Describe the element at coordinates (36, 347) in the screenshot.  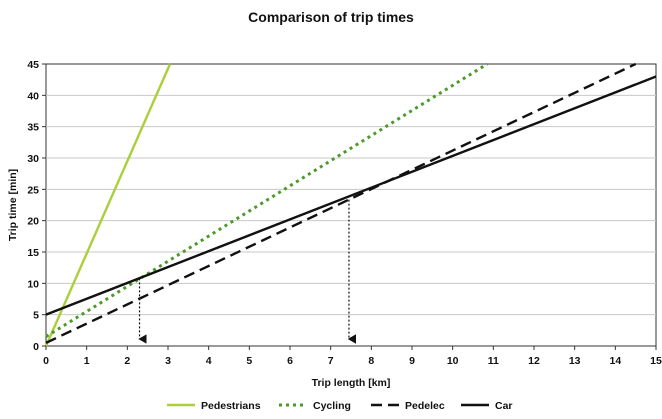
I see `y-tick-label: 0` at that location.